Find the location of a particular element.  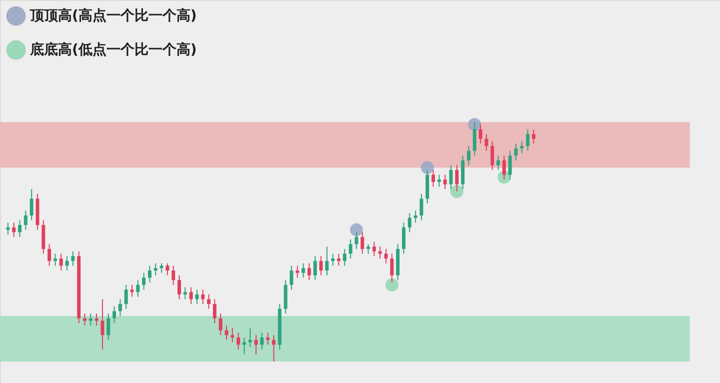

legend-label: 底底高(低点一个比一个高) is located at coordinates (113, 49).